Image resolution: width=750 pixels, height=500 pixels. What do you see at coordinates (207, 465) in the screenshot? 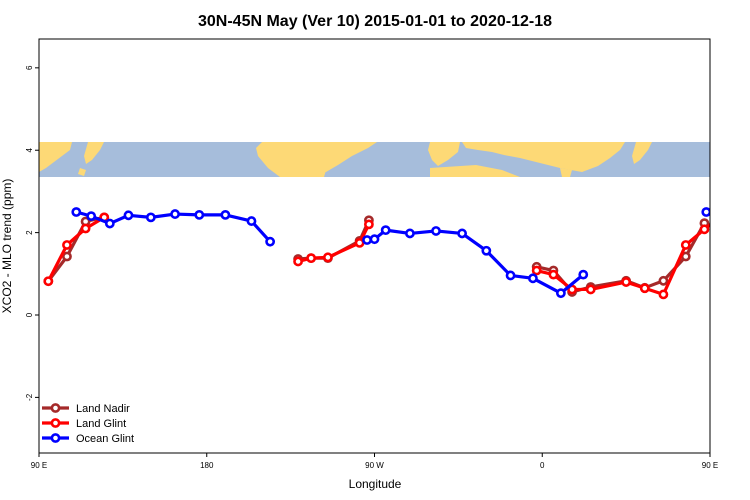
I see `x-tick-label: 180` at bounding box center [207, 465].